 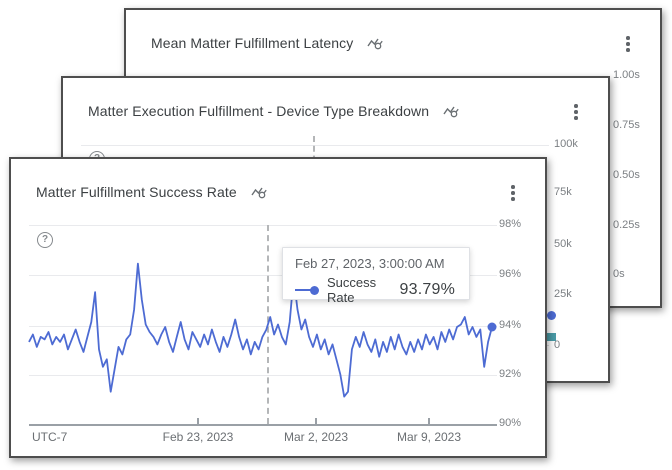 I want to click on x-axis-label: Mar 9, 2023, so click(x=429, y=437).